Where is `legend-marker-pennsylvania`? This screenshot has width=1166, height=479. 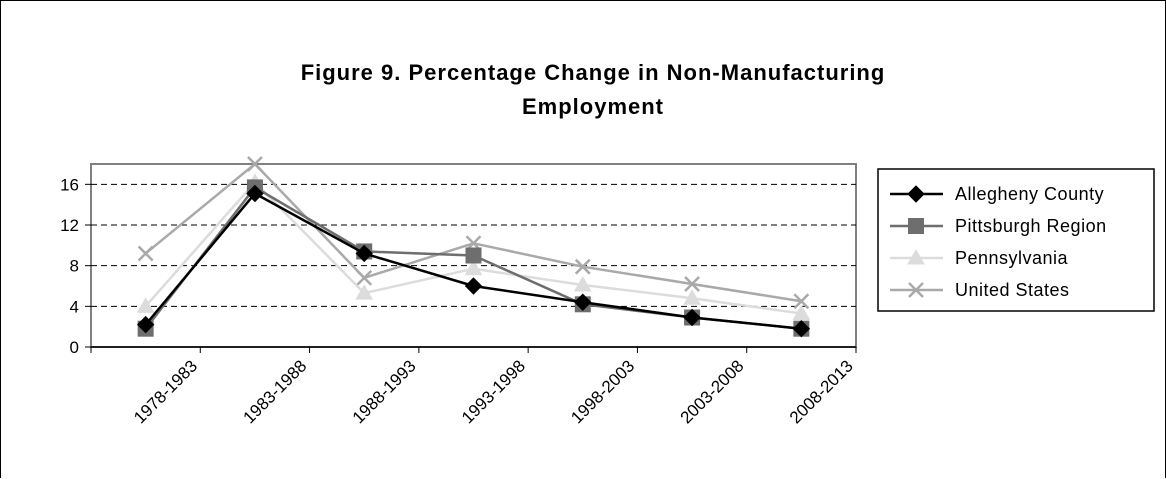
legend-marker-pennsylvania is located at coordinates (916, 256).